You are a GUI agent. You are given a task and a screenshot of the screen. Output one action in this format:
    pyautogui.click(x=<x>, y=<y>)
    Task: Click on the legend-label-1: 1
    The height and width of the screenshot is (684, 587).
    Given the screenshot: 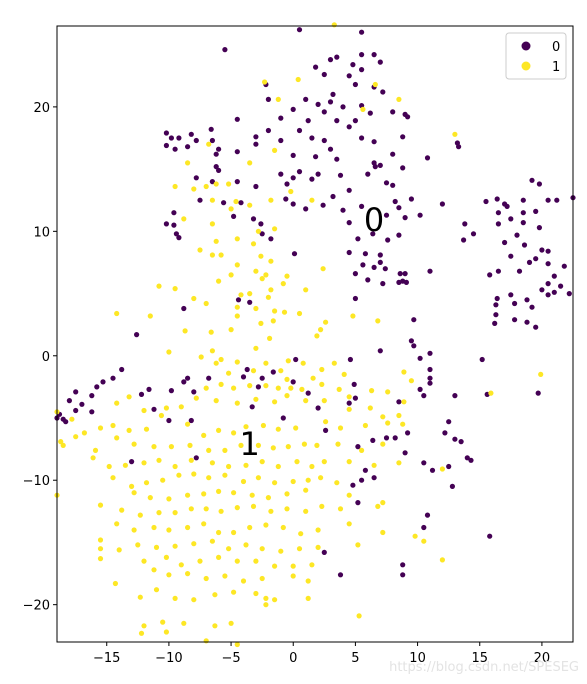 What is the action you would take?
    pyautogui.click(x=556, y=67)
    